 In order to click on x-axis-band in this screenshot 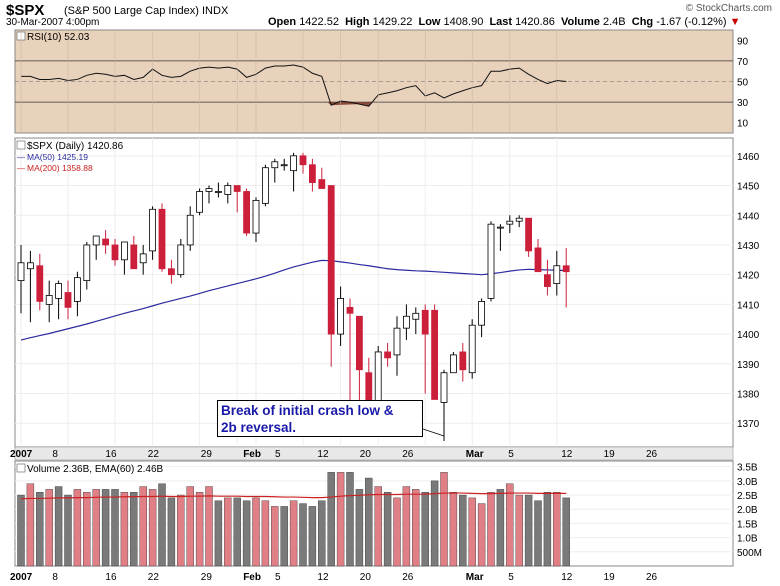, I will do `click(374, 453)`.